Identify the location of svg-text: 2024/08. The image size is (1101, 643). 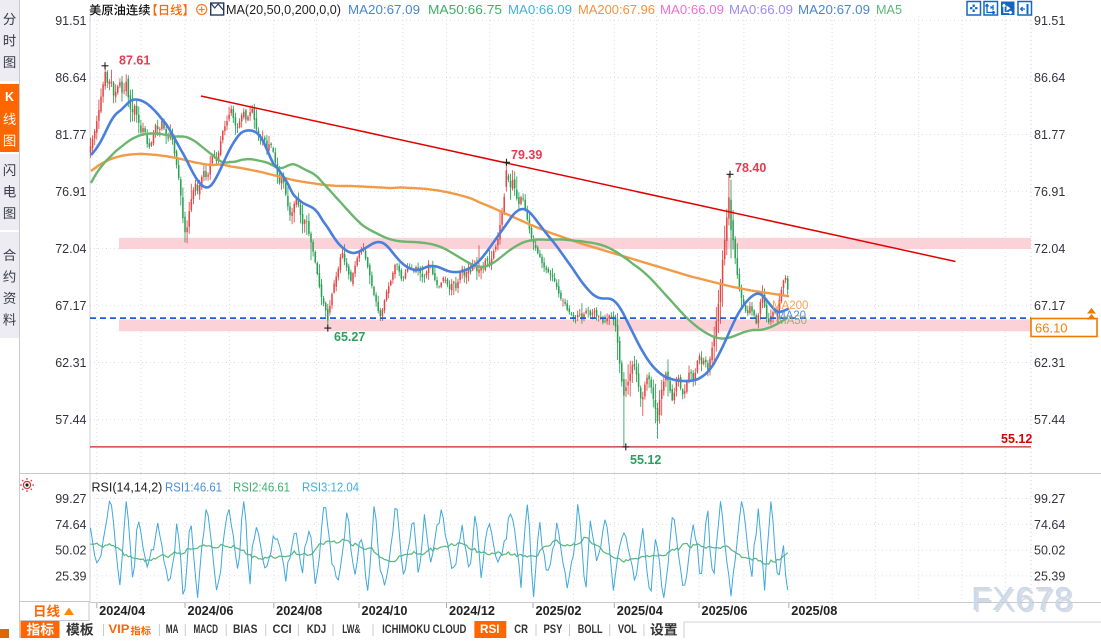
(299, 611).